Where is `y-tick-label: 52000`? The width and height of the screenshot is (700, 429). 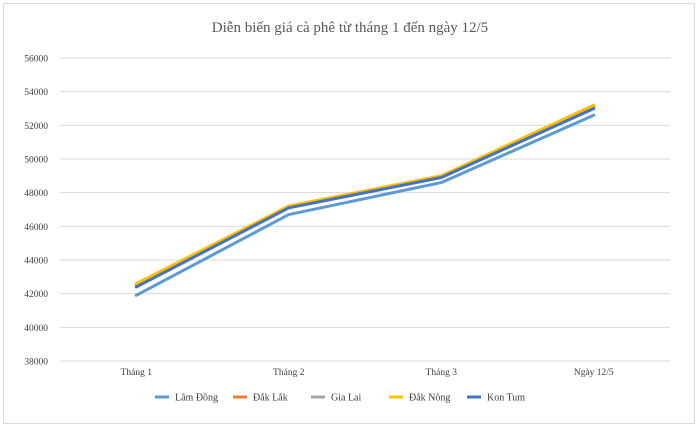
y-tick-label: 52000 is located at coordinates (36, 127).